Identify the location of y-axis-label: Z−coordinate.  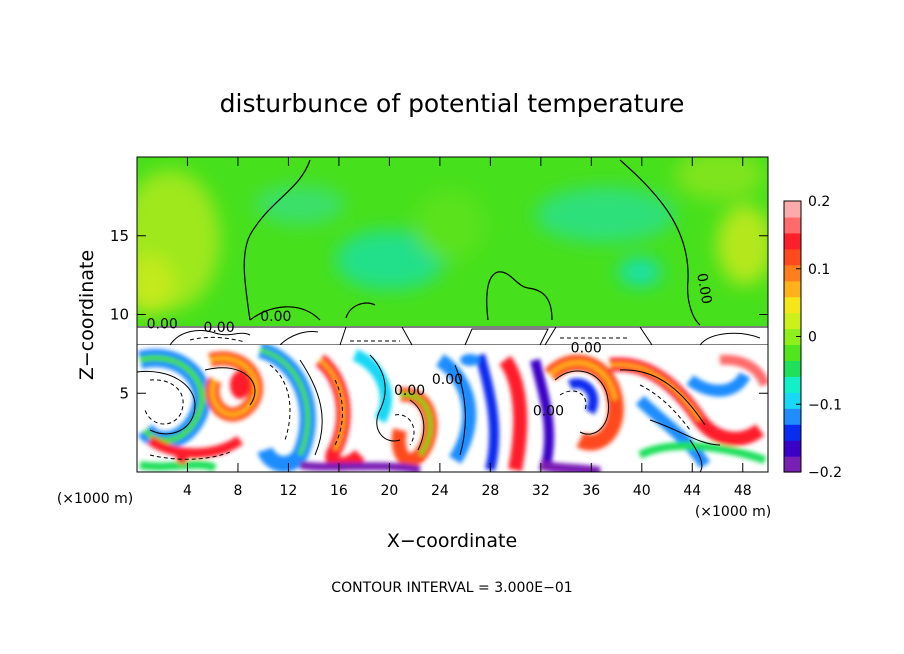
(87, 315).